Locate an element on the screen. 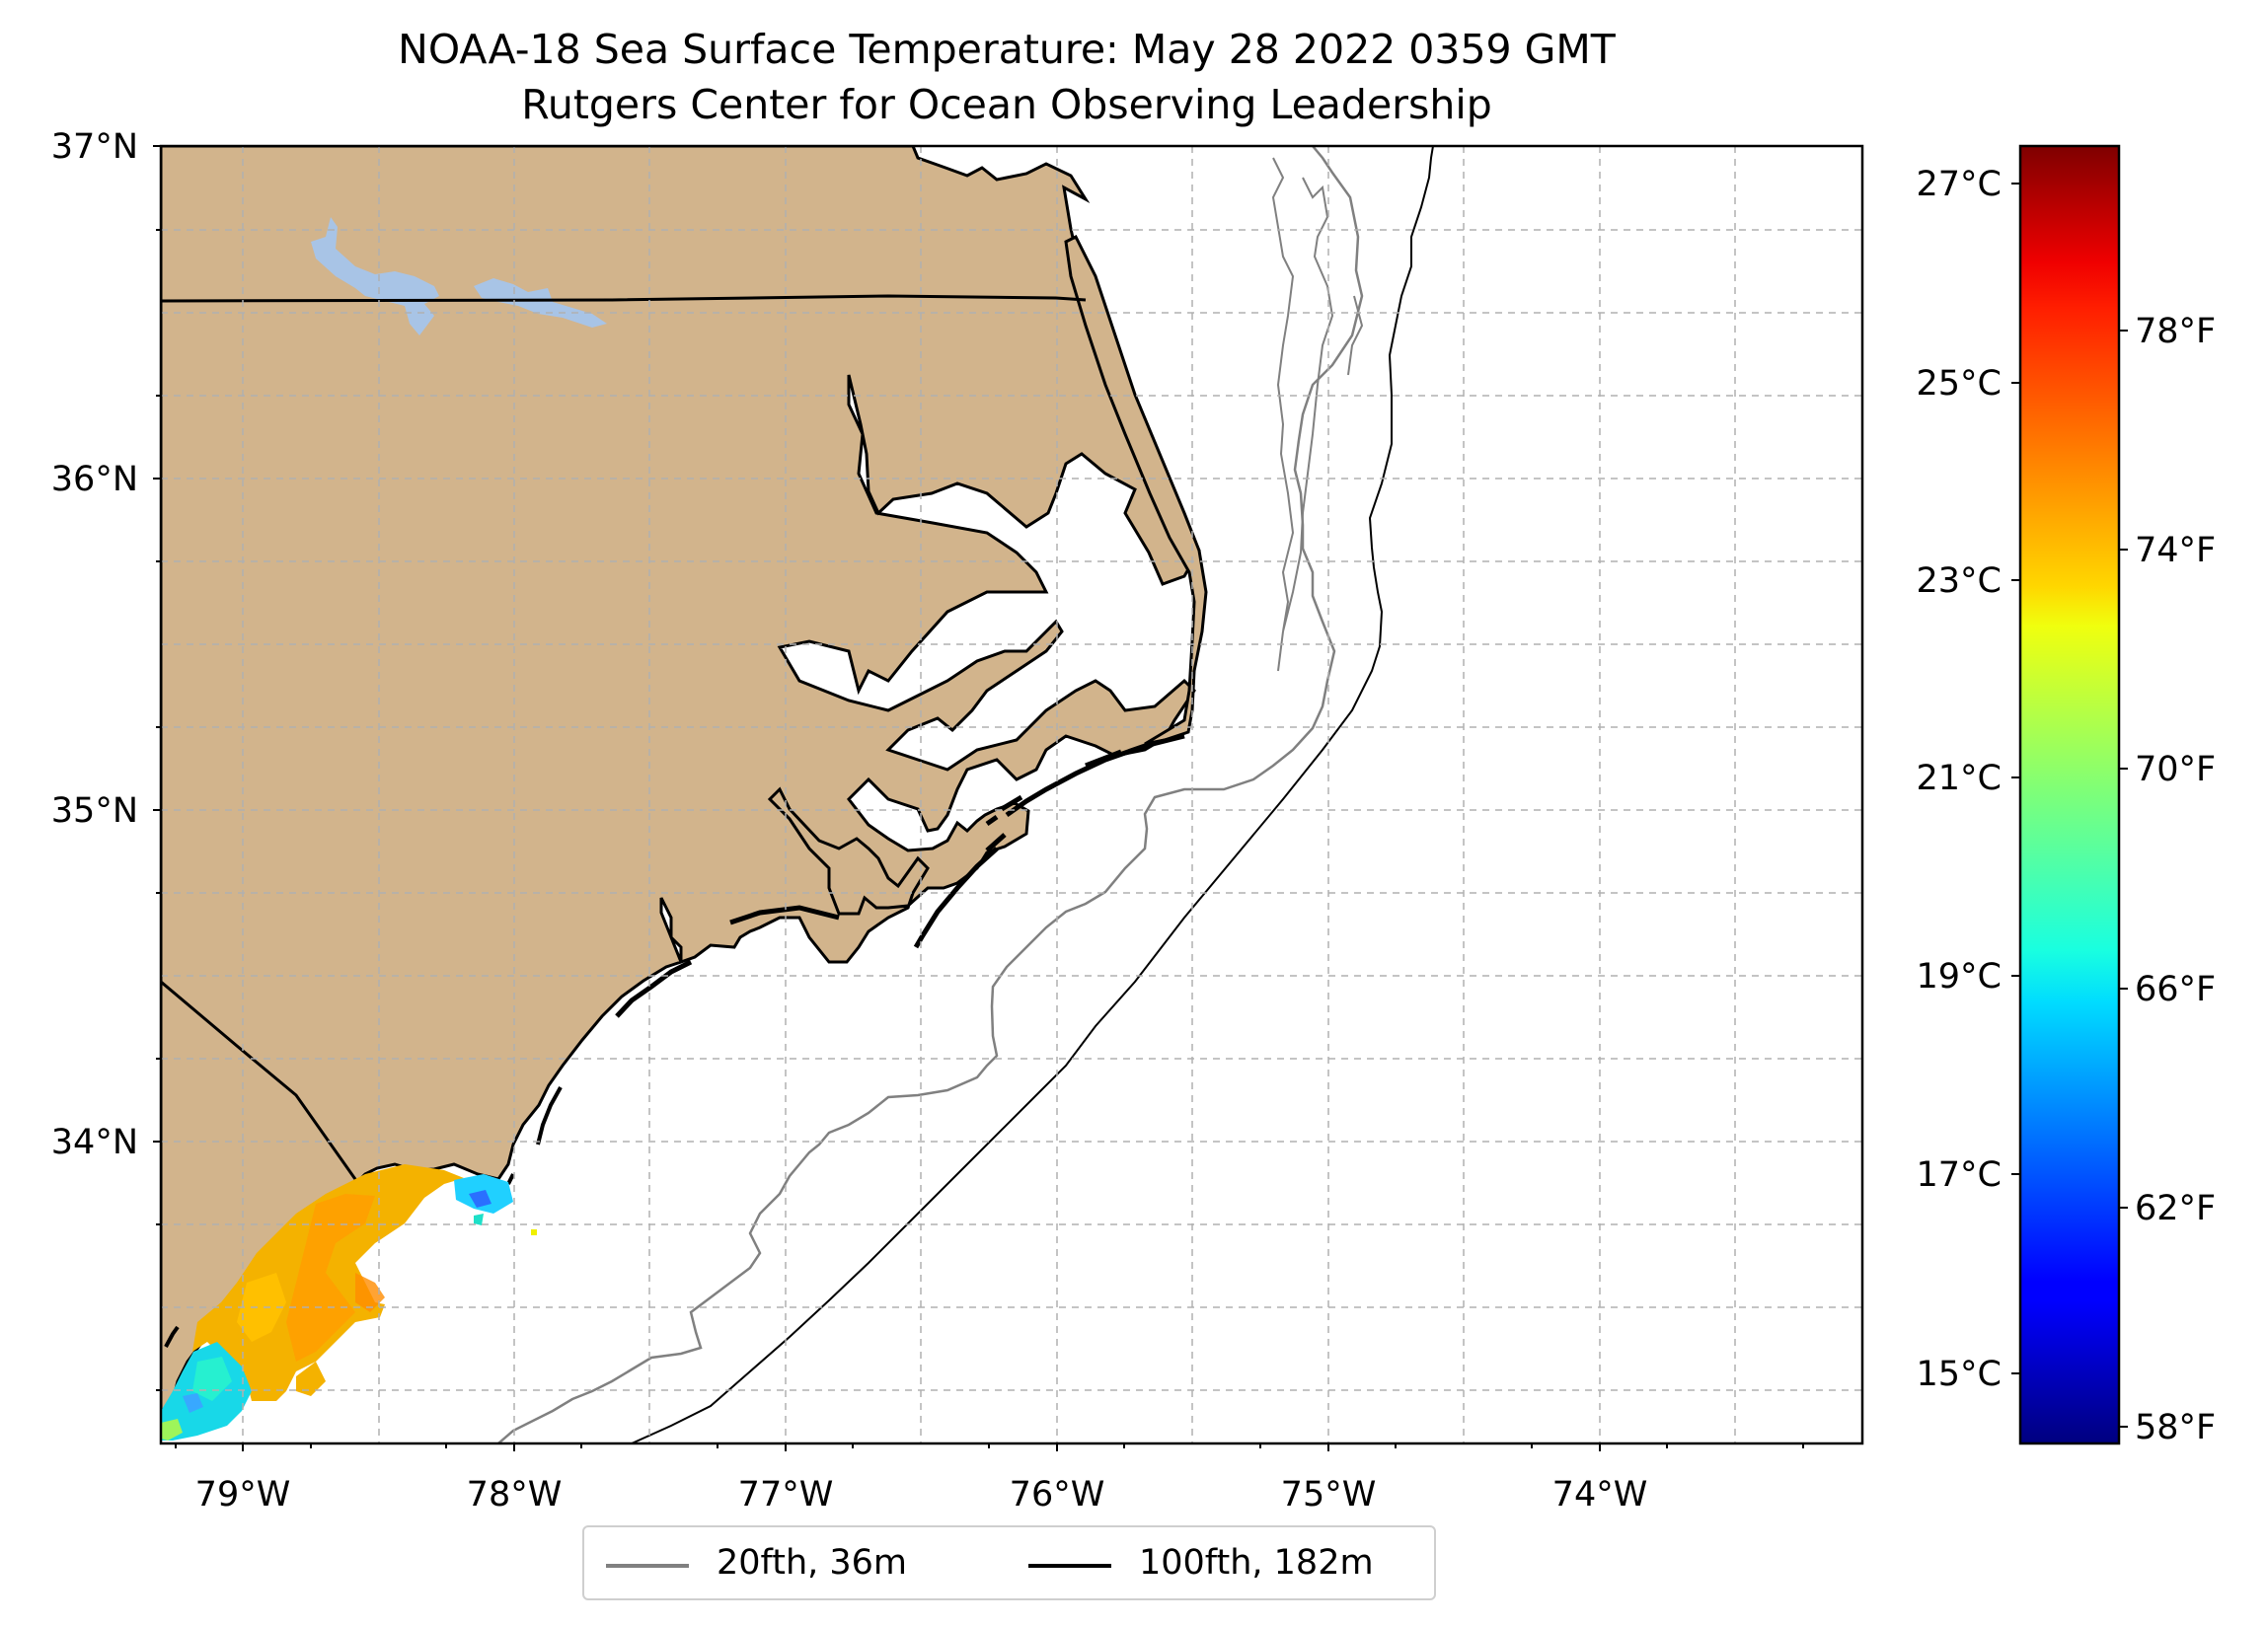  lon-tick-label: 76°W is located at coordinates (1057, 1495).